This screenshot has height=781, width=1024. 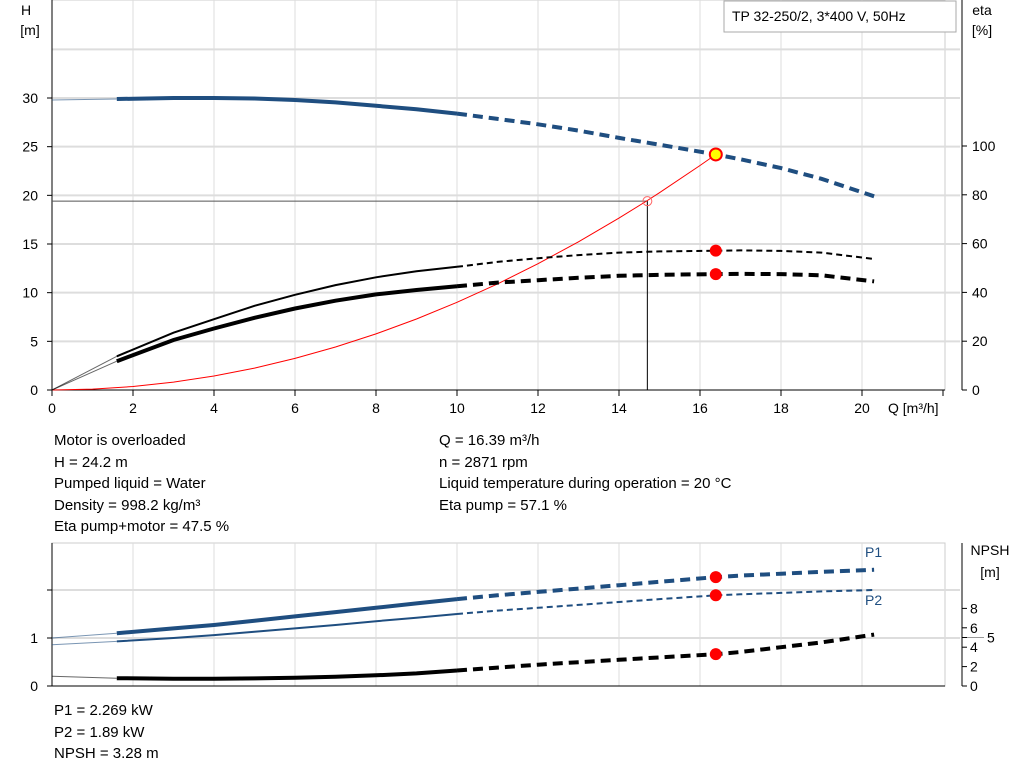 I want to click on p1-curve-solid, so click(x=287, y=616).